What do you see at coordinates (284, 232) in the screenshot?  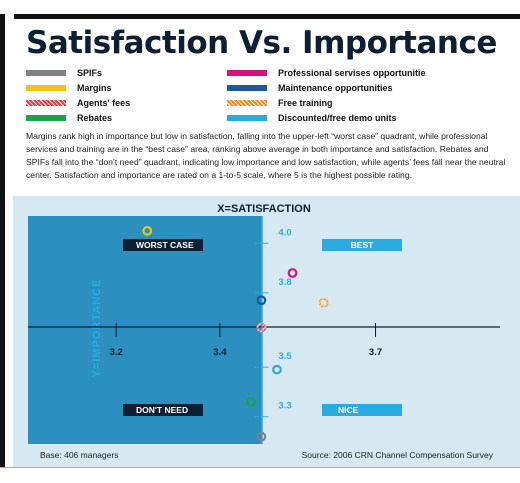 I see `y-tick-label: 4.0` at bounding box center [284, 232].